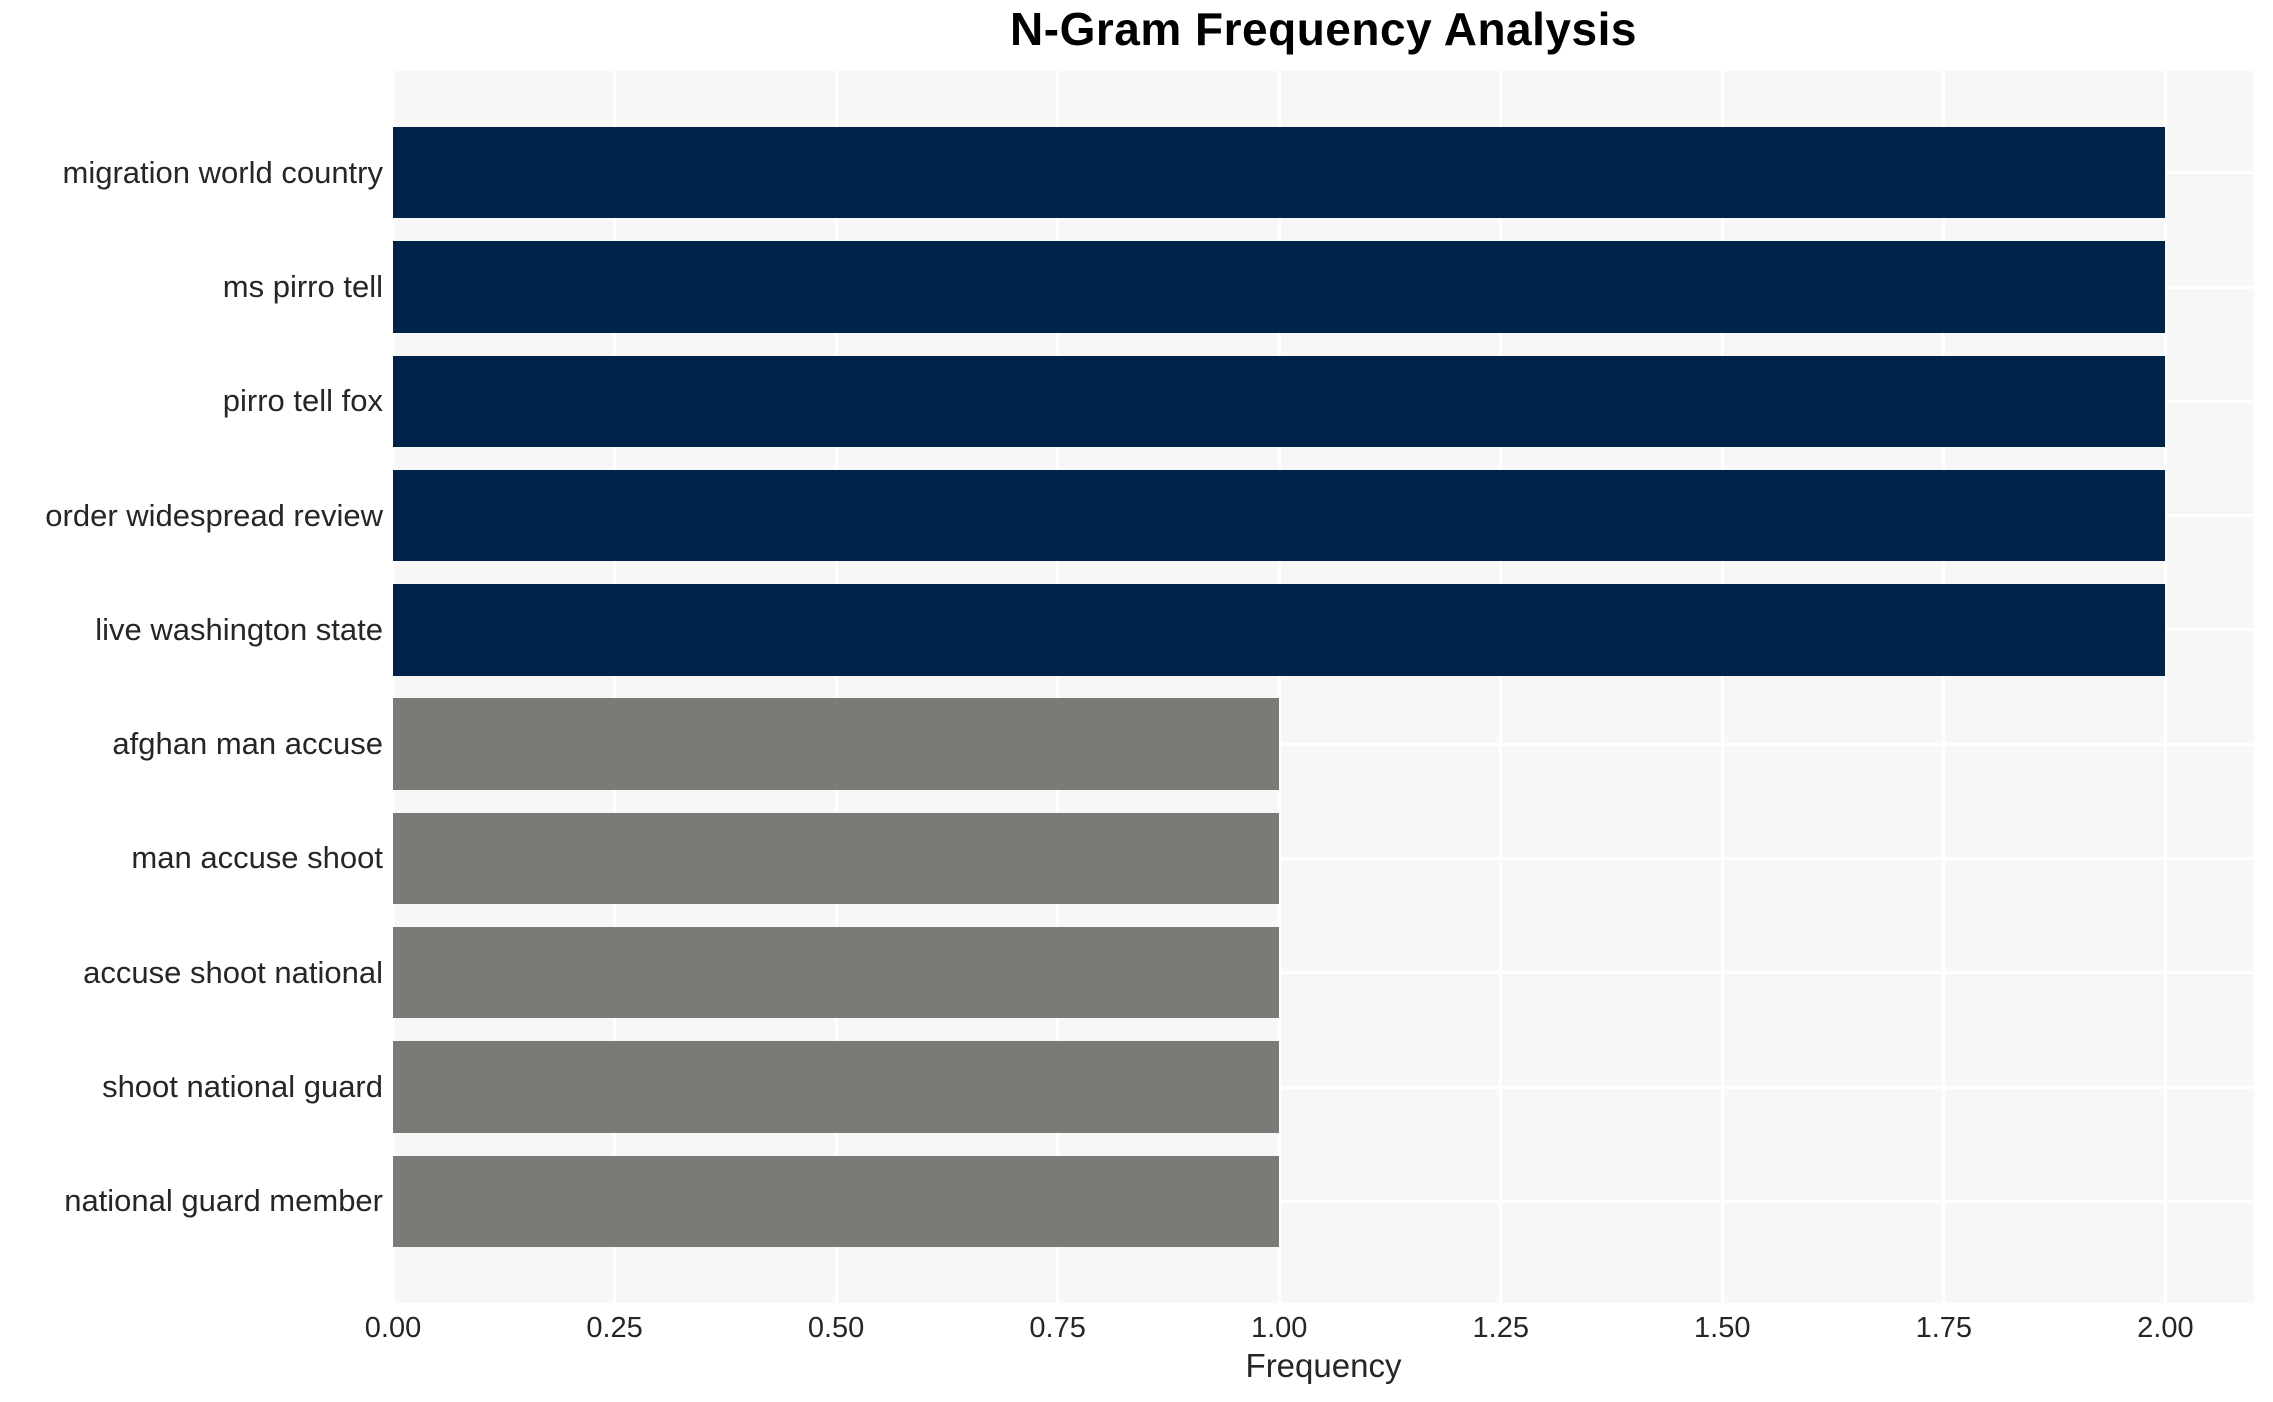 The height and width of the screenshot is (1402, 2273). What do you see at coordinates (239, 629) in the screenshot?
I see `y-tick-label: live washington state` at bounding box center [239, 629].